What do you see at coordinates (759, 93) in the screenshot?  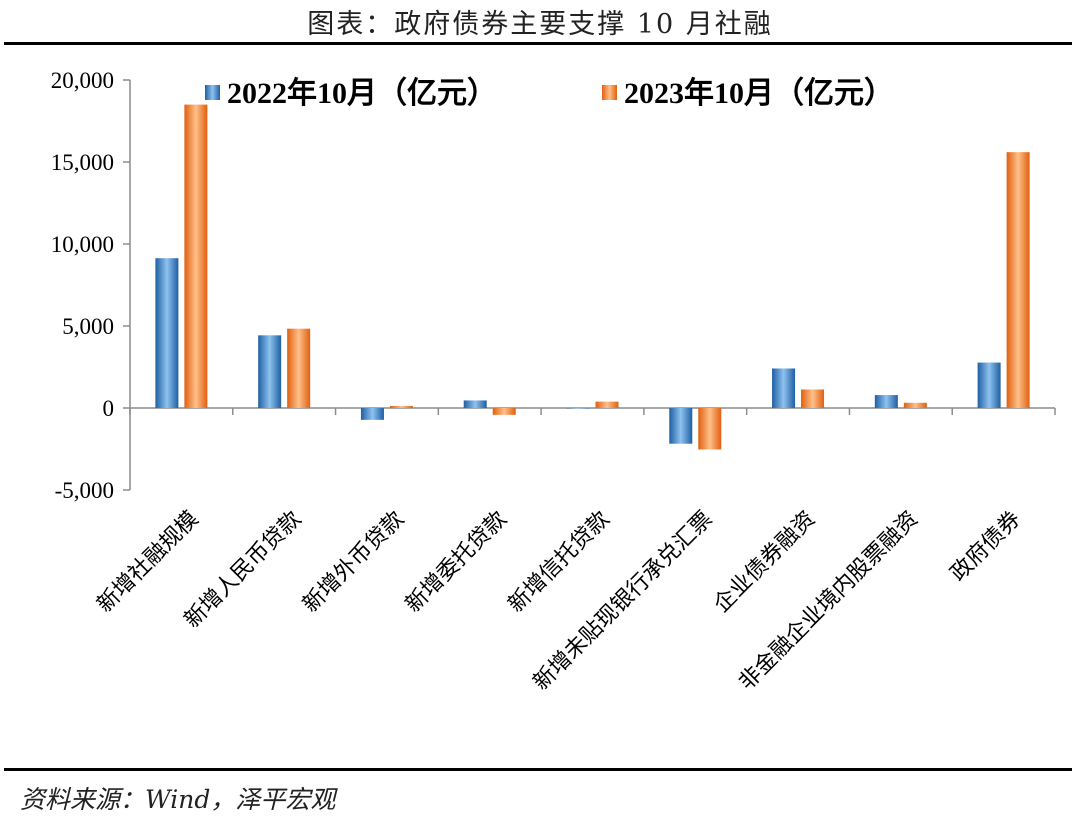 I see `legend-label: 2023年10月（亿元）` at bounding box center [759, 93].